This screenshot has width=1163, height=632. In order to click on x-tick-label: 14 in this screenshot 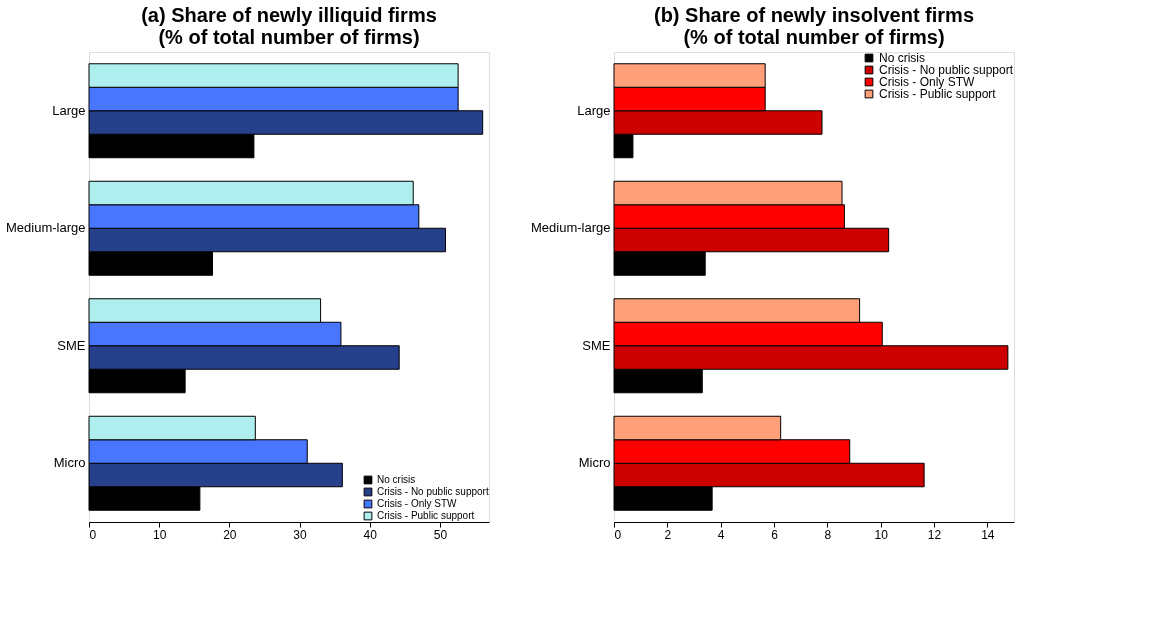, I will do `click(988, 534)`.